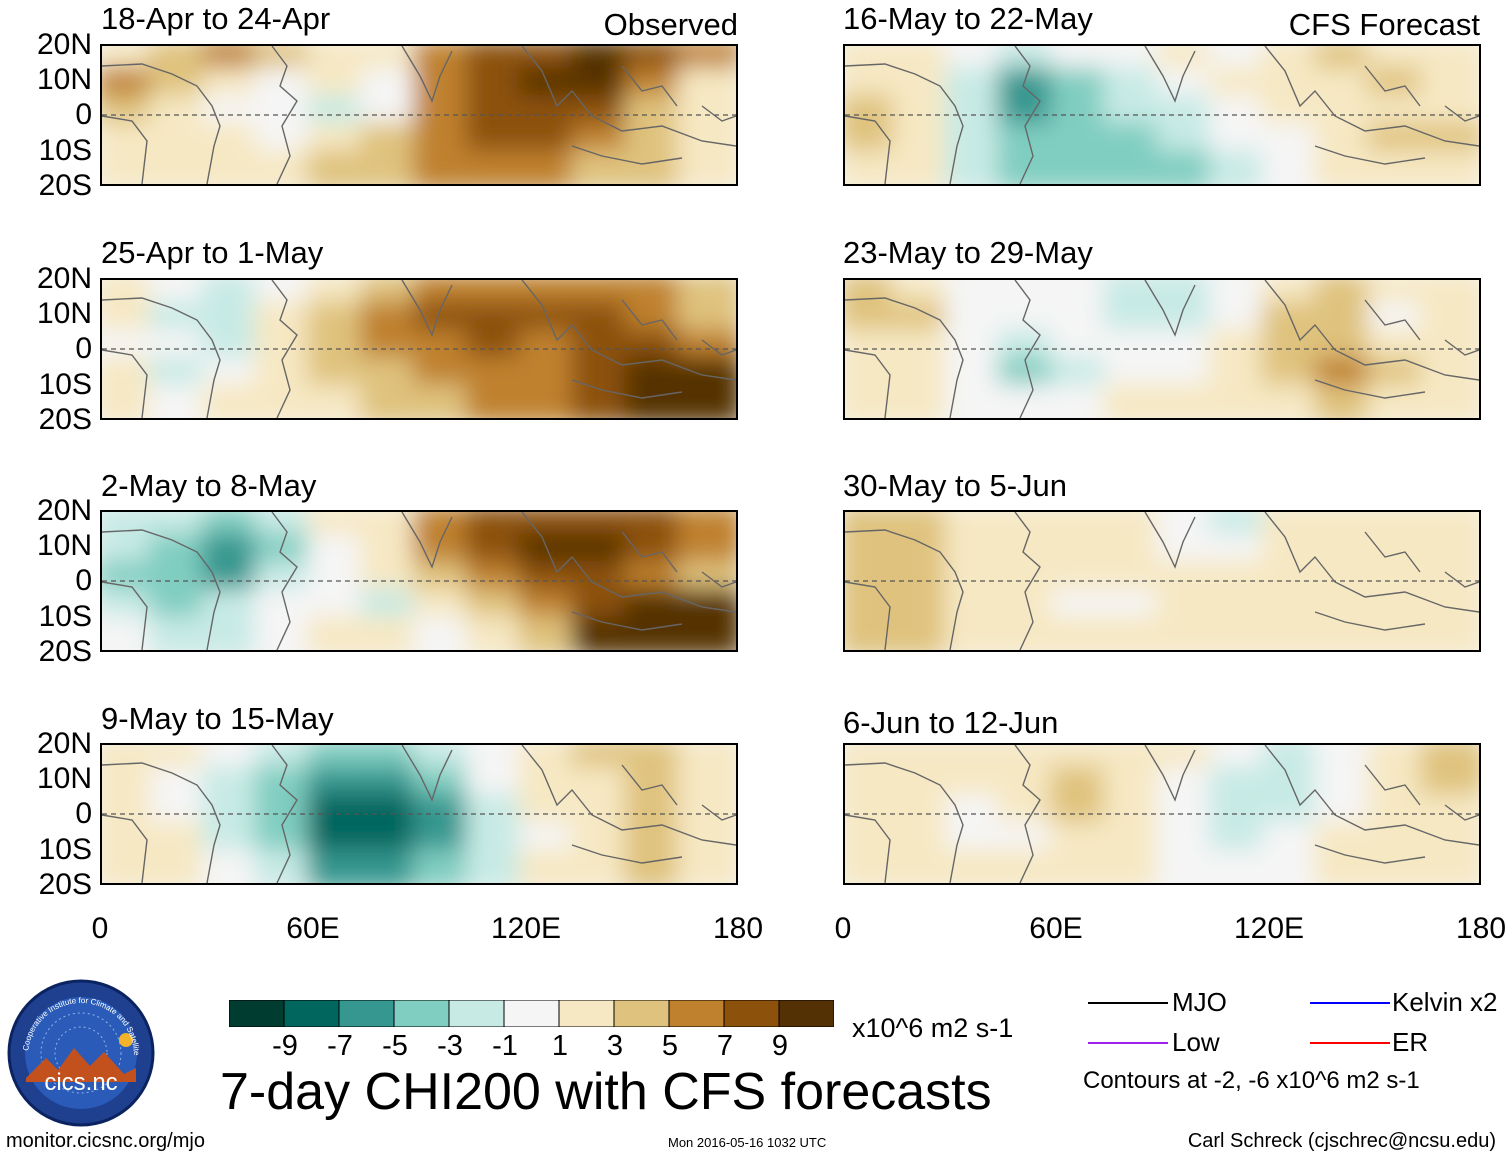  I want to click on panel-title: 9-May to 15-May, so click(217, 718).